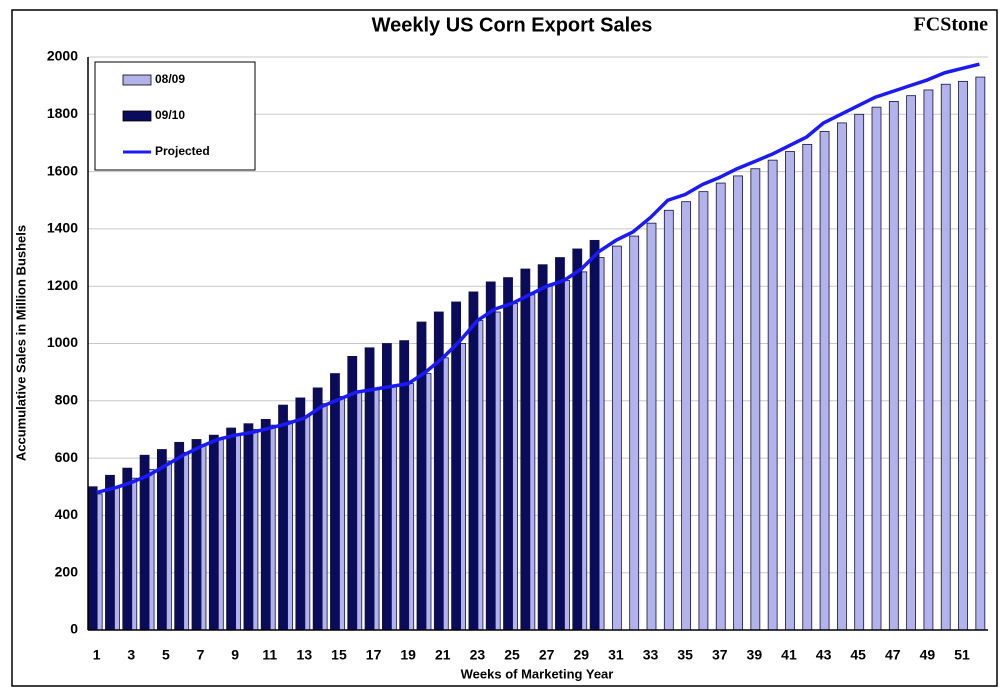 The height and width of the screenshot is (688, 1000). Describe the element at coordinates (170, 115) in the screenshot. I see `legend-label: 09/10` at that location.